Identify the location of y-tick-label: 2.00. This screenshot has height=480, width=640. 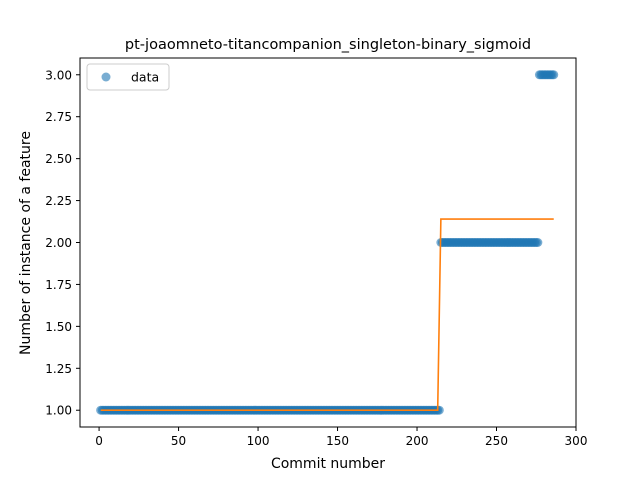
(58, 243).